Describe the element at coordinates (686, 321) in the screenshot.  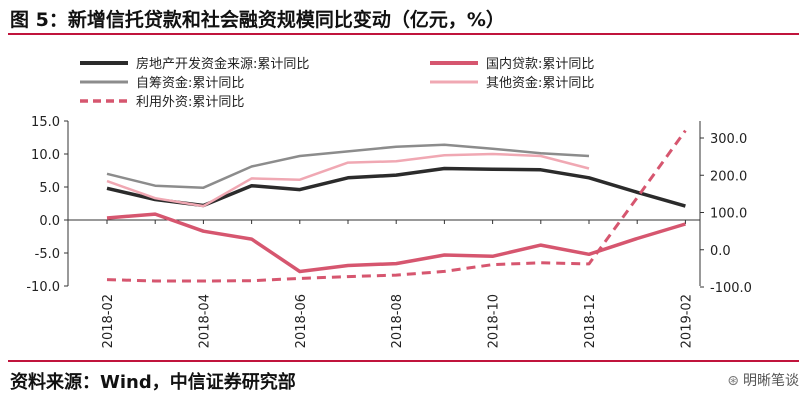
I see `x-tick-label: 2019-02` at that location.